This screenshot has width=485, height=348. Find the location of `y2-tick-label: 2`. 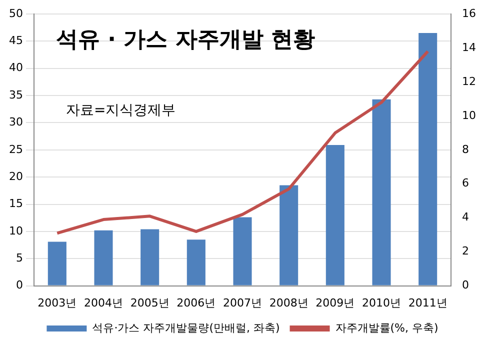

y2-tick-label: 2 is located at coordinates (466, 251).